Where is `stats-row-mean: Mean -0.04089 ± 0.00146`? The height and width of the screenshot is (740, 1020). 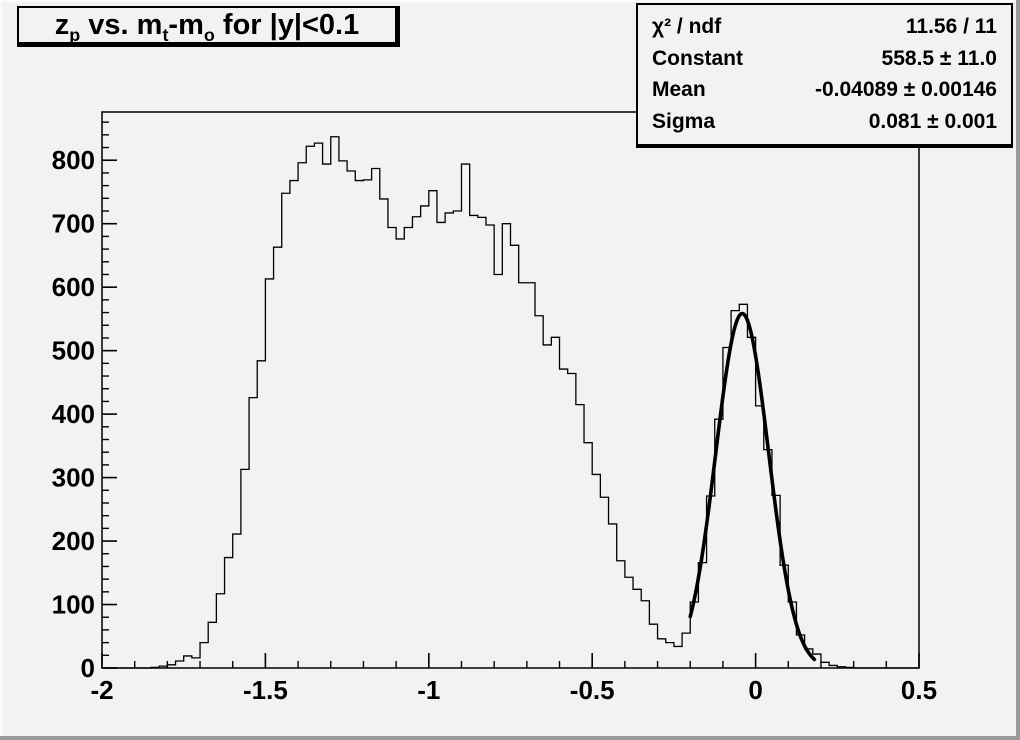 stats-row-mean: Mean -0.04089 ± 0.00146 is located at coordinates (824, 90).